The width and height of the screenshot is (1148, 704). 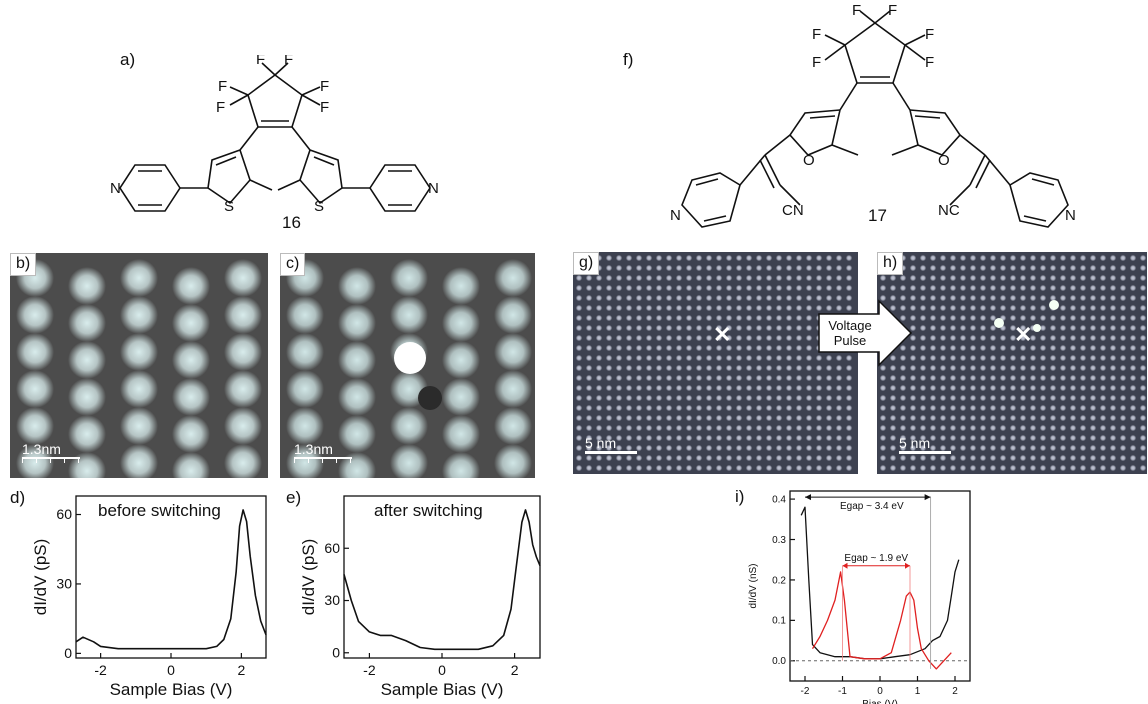 I want to click on atom-n: N, so click(x=115, y=188).